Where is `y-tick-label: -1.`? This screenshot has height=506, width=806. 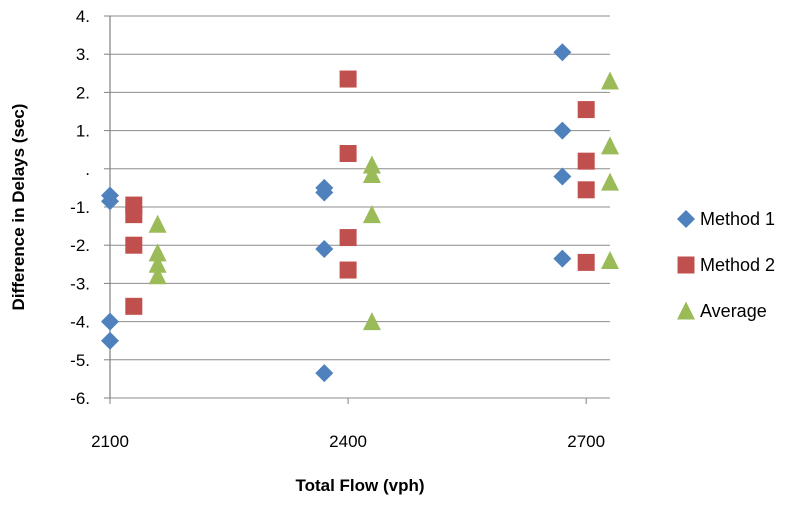 y-tick-label: -1. is located at coordinates (80, 207).